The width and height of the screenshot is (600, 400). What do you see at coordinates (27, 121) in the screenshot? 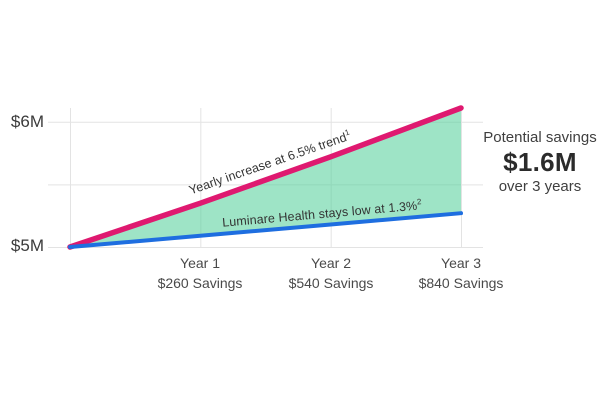
I see `y-axis-tick-6m: $6M` at bounding box center [27, 121].